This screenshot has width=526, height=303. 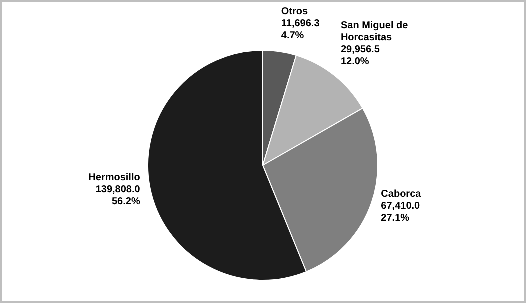 I want to click on data-label: 11,696.3 4.7%, so click(x=300, y=30).